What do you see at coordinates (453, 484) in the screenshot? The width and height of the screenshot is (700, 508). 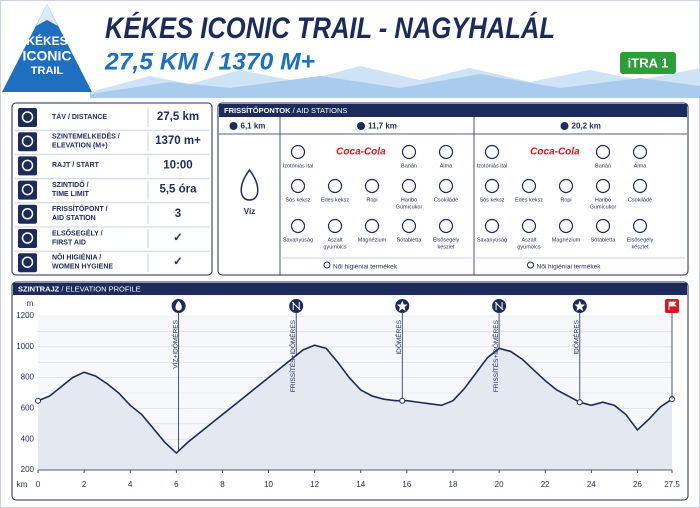 I see `x-tick-label: 18` at bounding box center [453, 484].